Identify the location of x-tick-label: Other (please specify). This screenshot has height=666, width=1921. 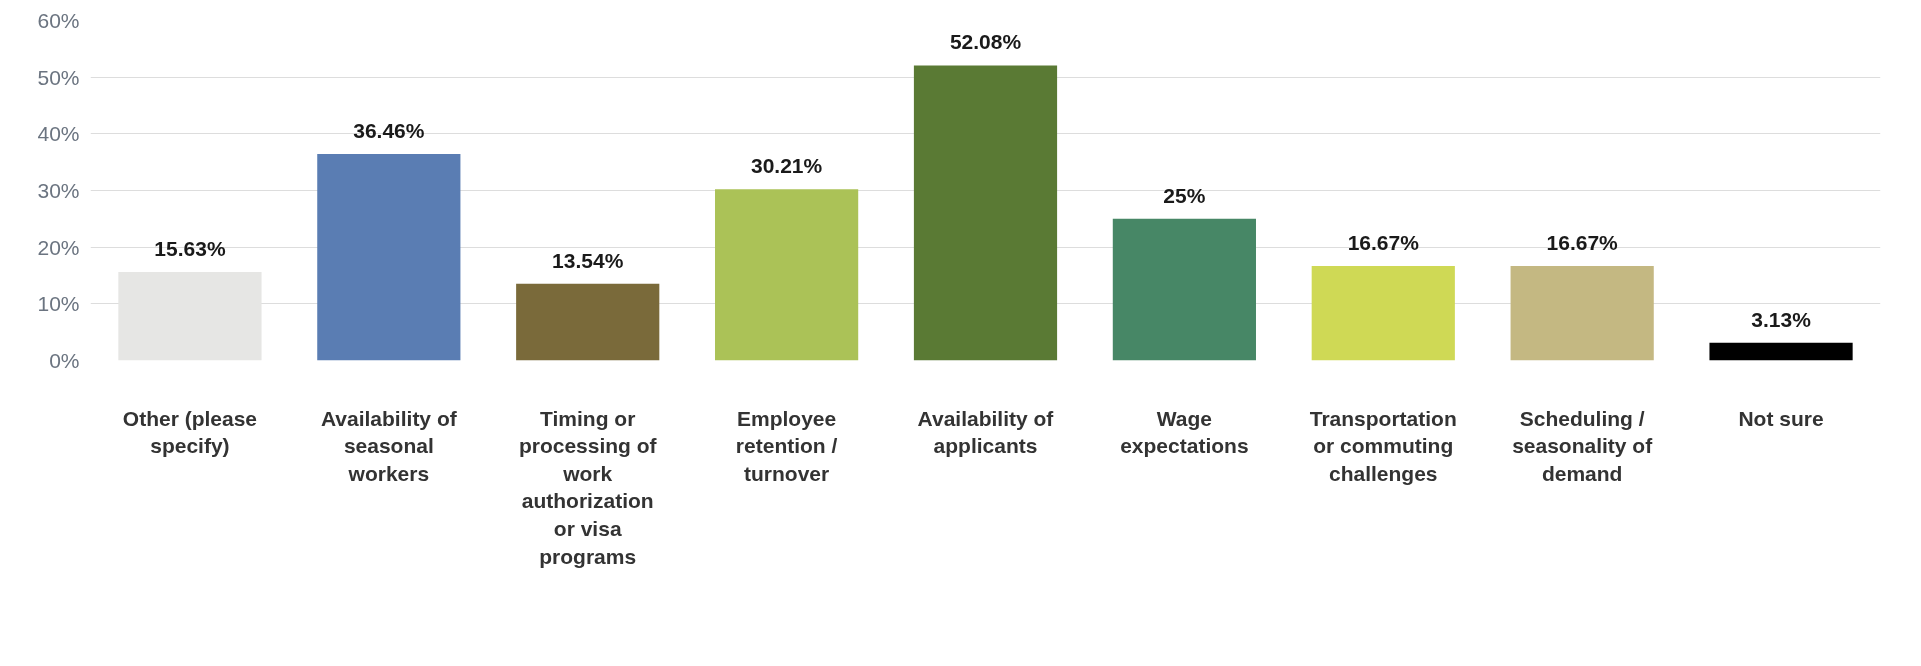
(190, 432).